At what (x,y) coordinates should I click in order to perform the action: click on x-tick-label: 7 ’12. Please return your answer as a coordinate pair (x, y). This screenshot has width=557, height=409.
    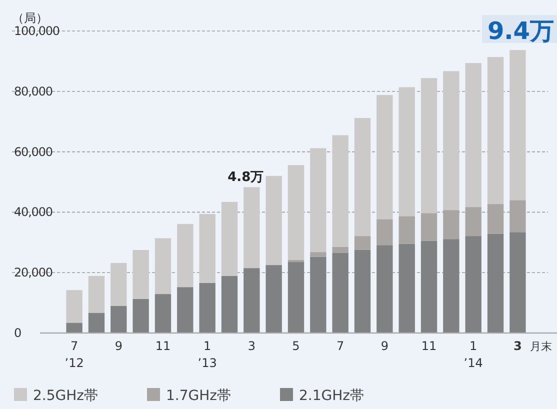
    Looking at the image, I should click on (74, 354).